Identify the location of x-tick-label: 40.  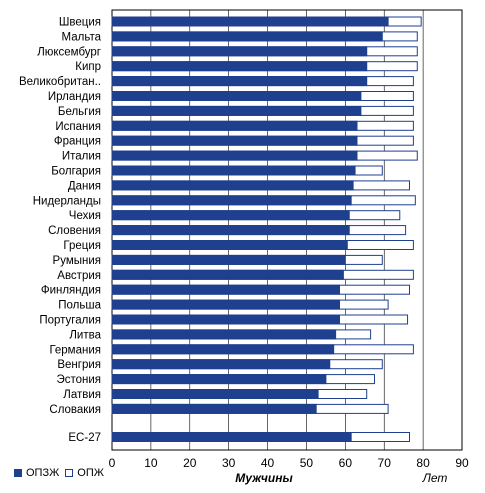
(268, 463).